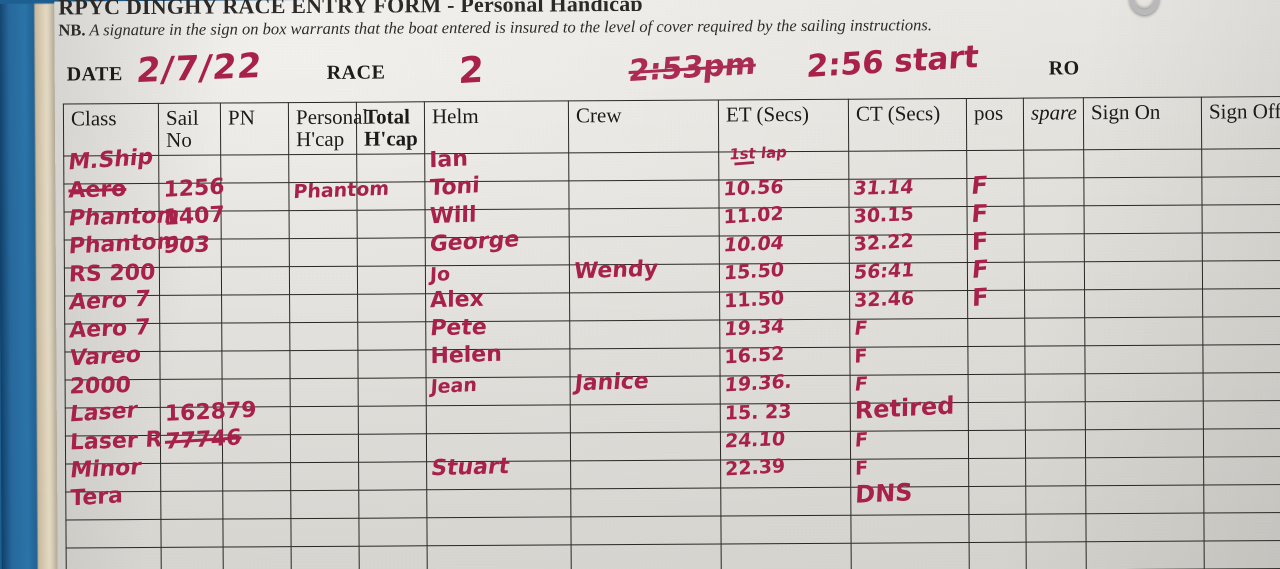 This screenshot has width=1280, height=569. What do you see at coordinates (908, 304) in the screenshot?
I see `cell-ct: 32.46` at bounding box center [908, 304].